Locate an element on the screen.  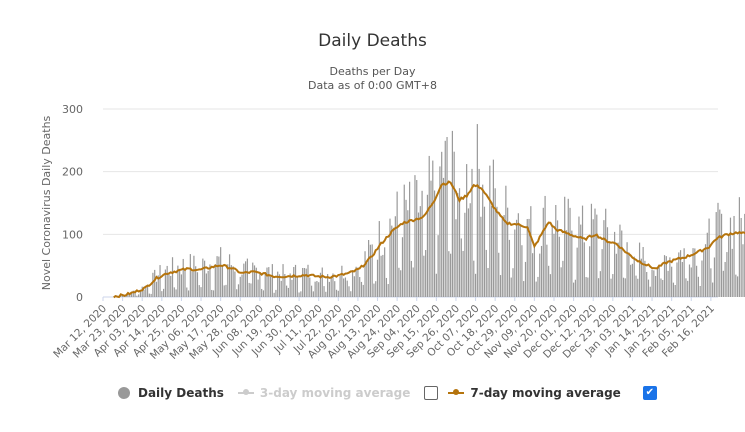
line-marker-icon is located at coordinates (456, 393).